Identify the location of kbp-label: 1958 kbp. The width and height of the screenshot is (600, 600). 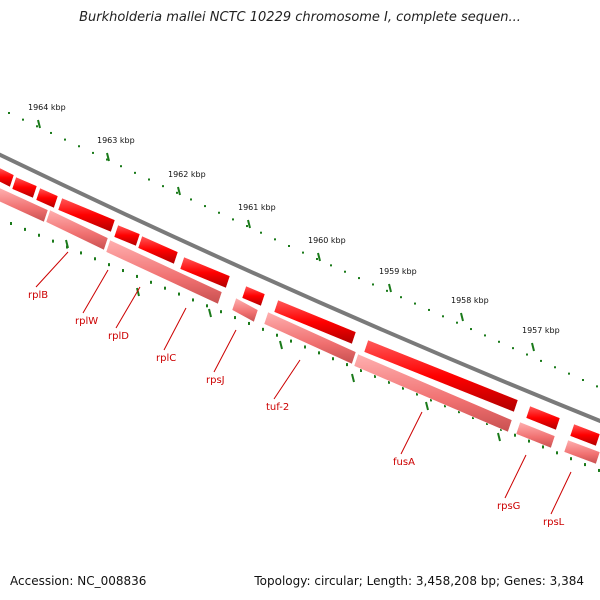
(470, 300).